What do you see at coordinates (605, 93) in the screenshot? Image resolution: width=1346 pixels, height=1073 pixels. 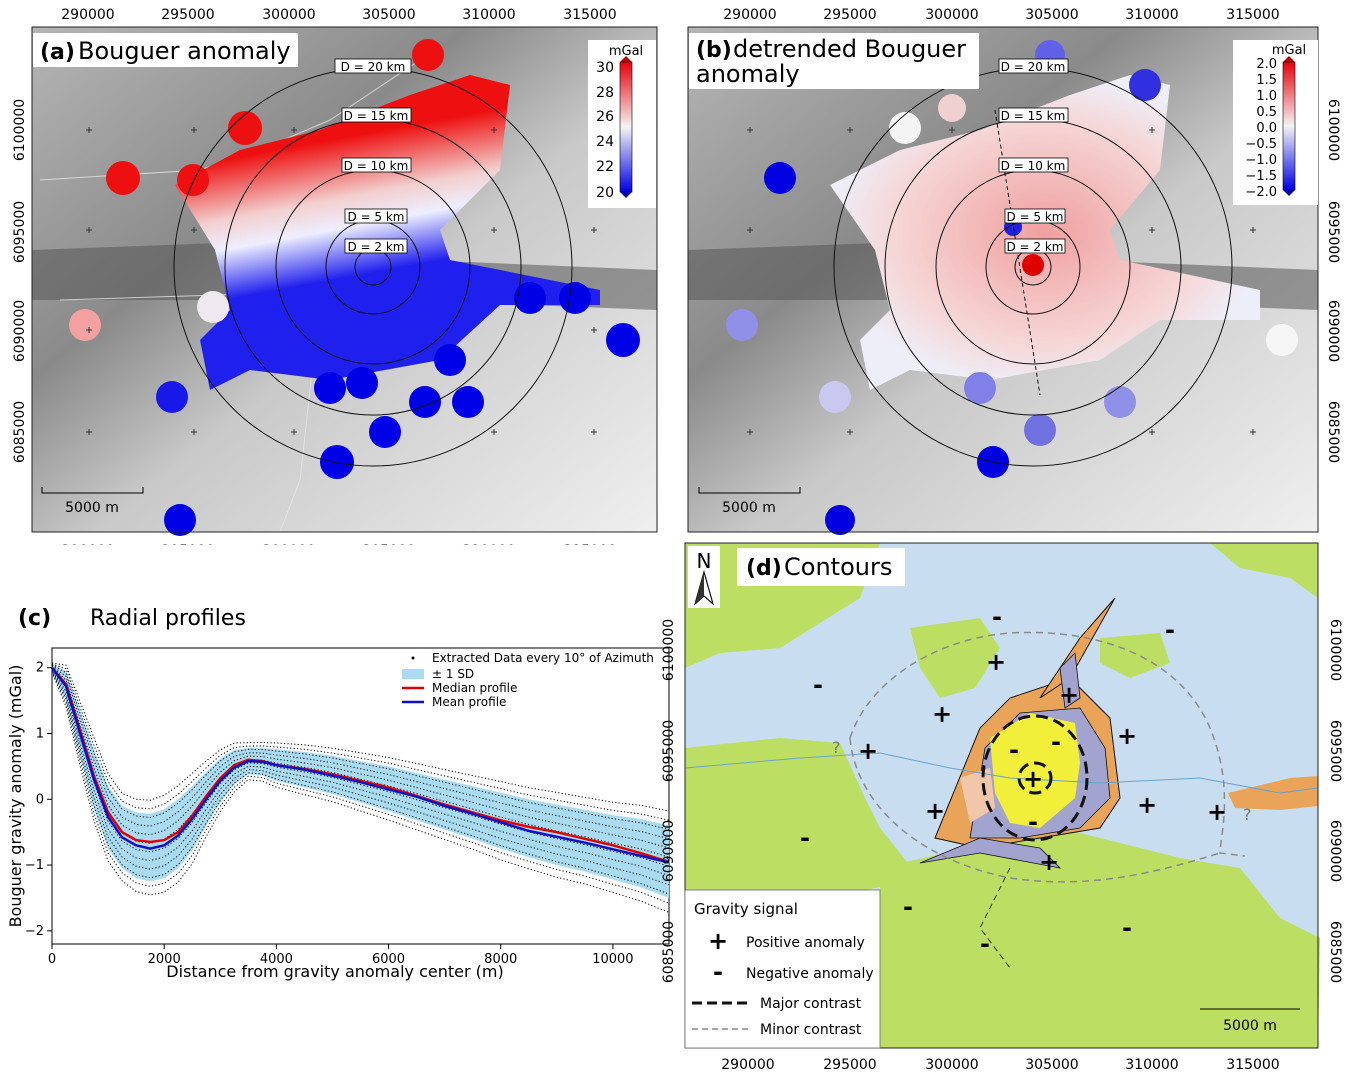 I see `colorbar-a-tick: 28` at bounding box center [605, 93].